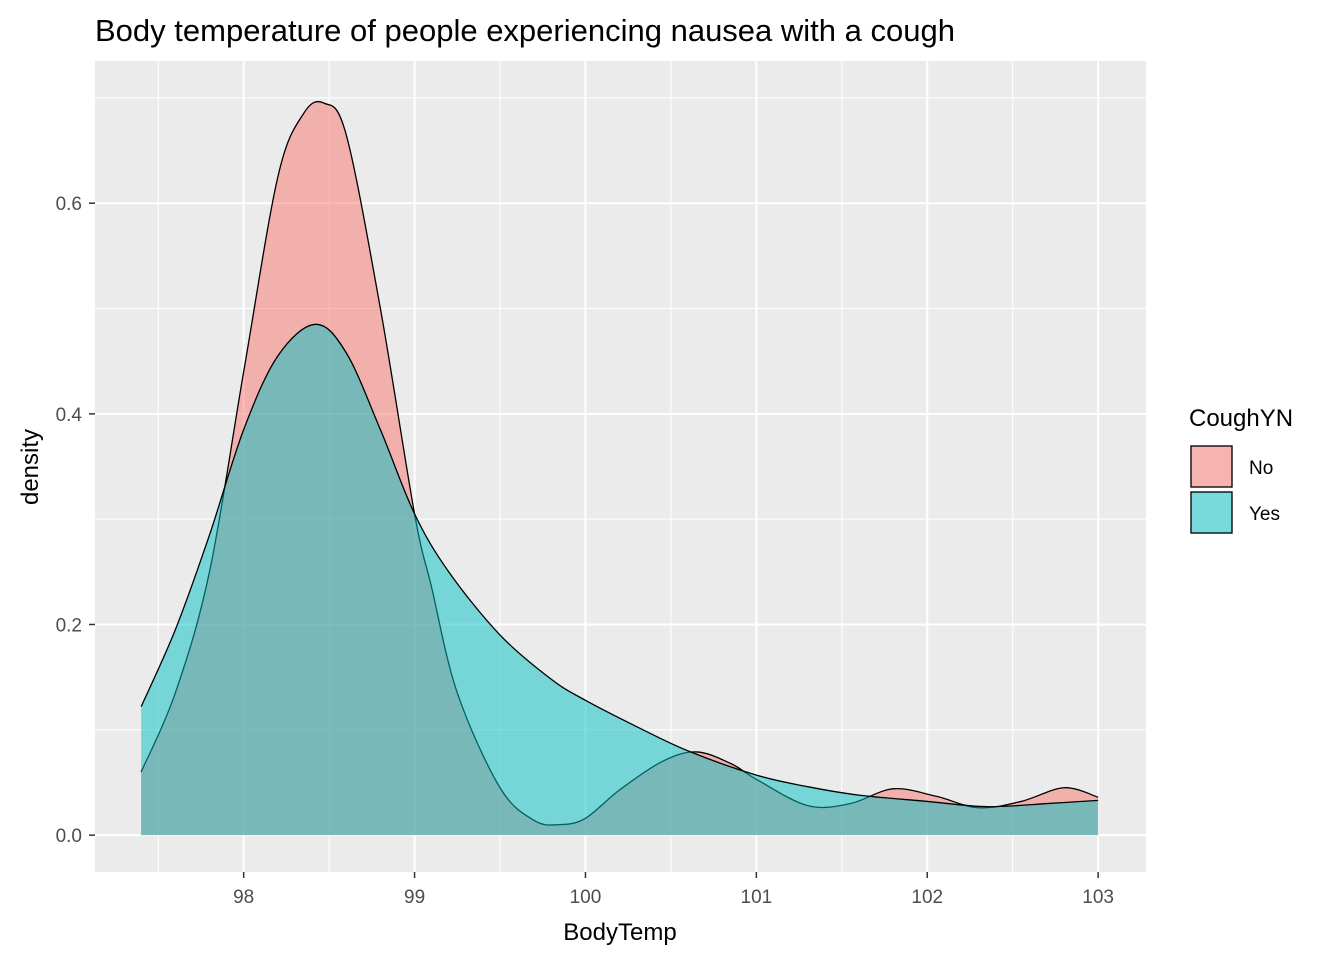 This screenshot has width=1344, height=960. Describe the element at coordinates (414, 897) in the screenshot. I see `x-tick-label: 99` at that location.